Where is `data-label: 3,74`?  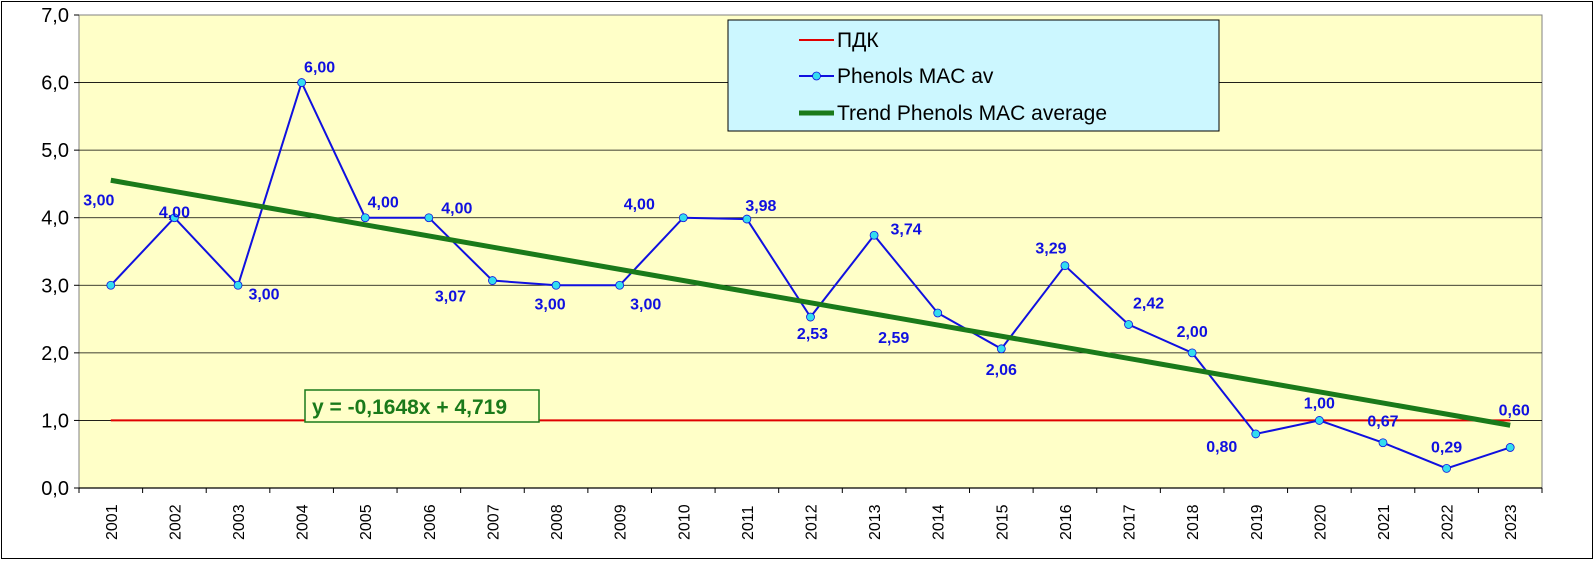 data-label: 3,74 is located at coordinates (906, 229).